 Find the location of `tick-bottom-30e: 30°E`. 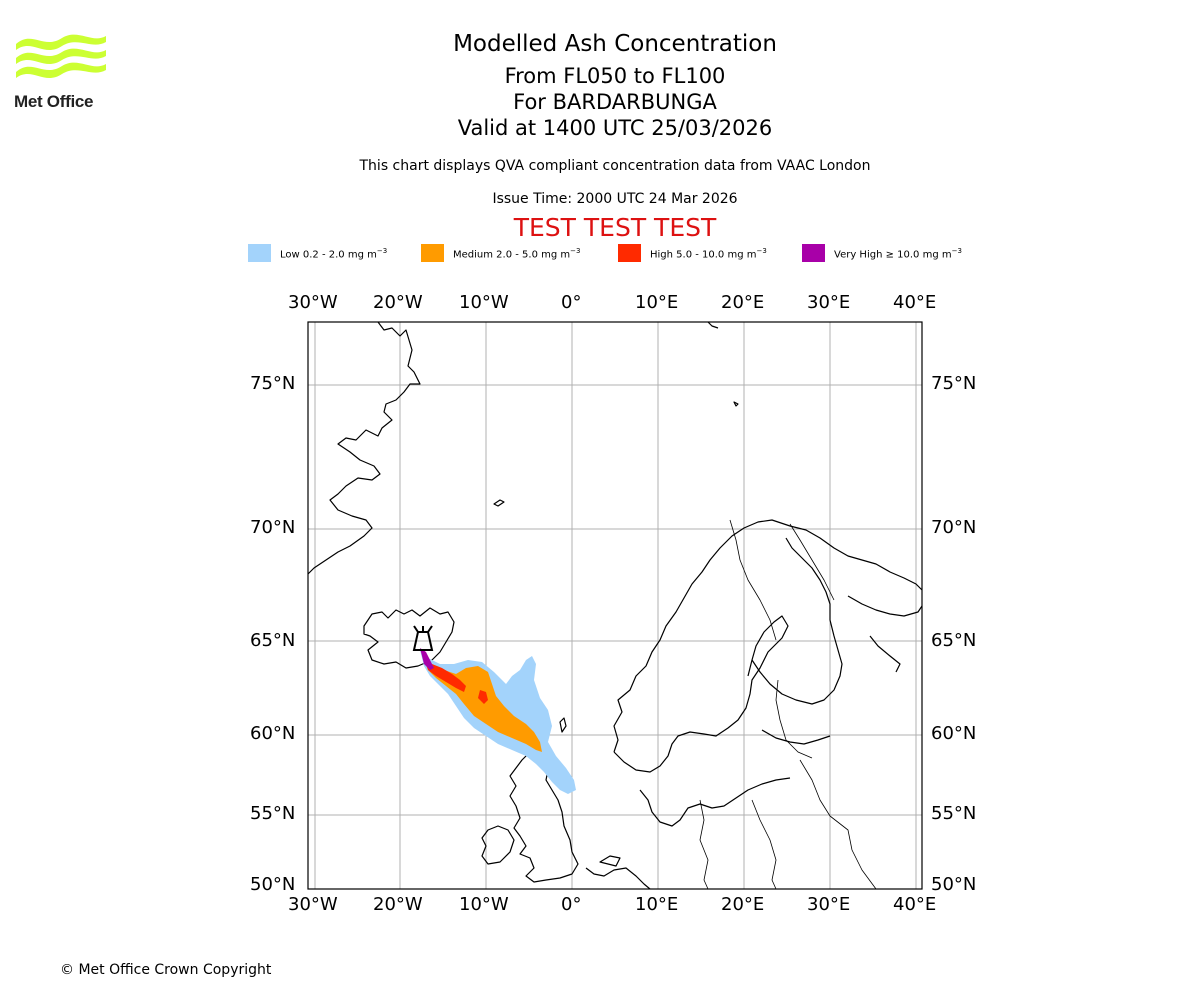

tick-bottom-30e: 30°E is located at coordinates (829, 904).